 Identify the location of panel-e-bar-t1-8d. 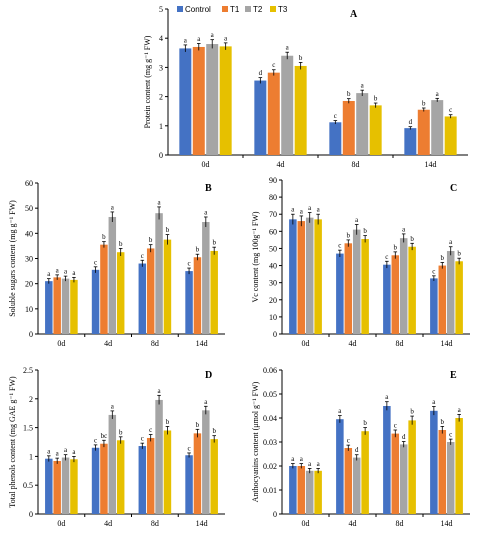
(395, 473).